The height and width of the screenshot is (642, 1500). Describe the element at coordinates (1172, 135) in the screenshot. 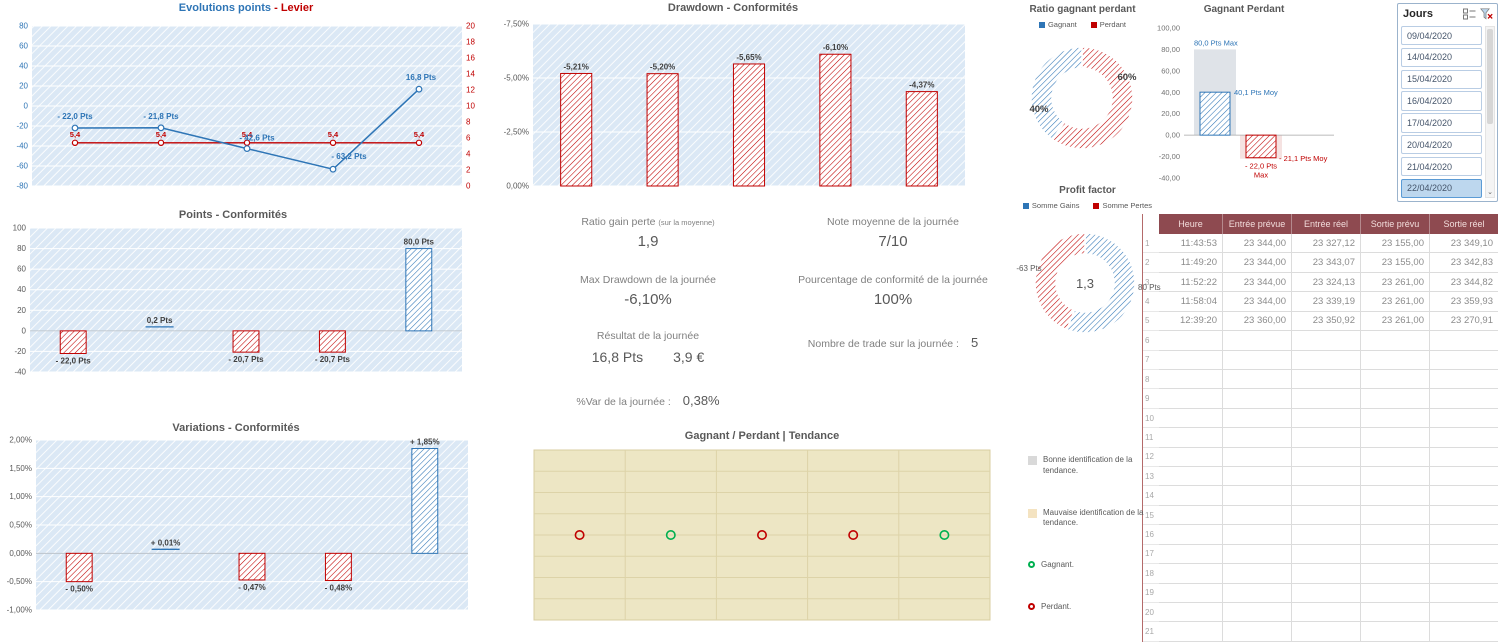

I see `svg-text: 0,00` at that location.